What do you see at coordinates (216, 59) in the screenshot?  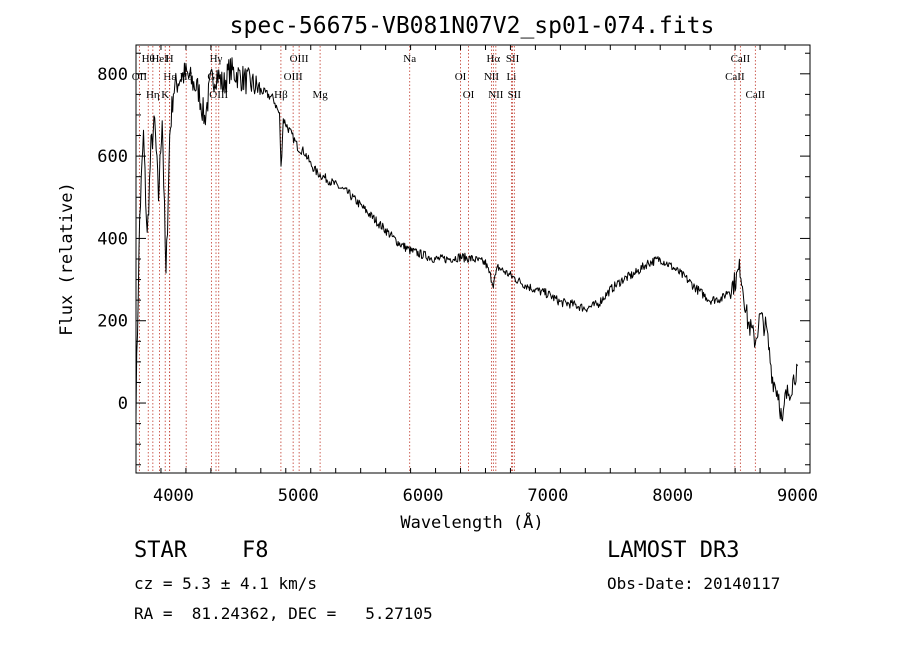 I see `line-marker-label: Hγ` at bounding box center [216, 59].